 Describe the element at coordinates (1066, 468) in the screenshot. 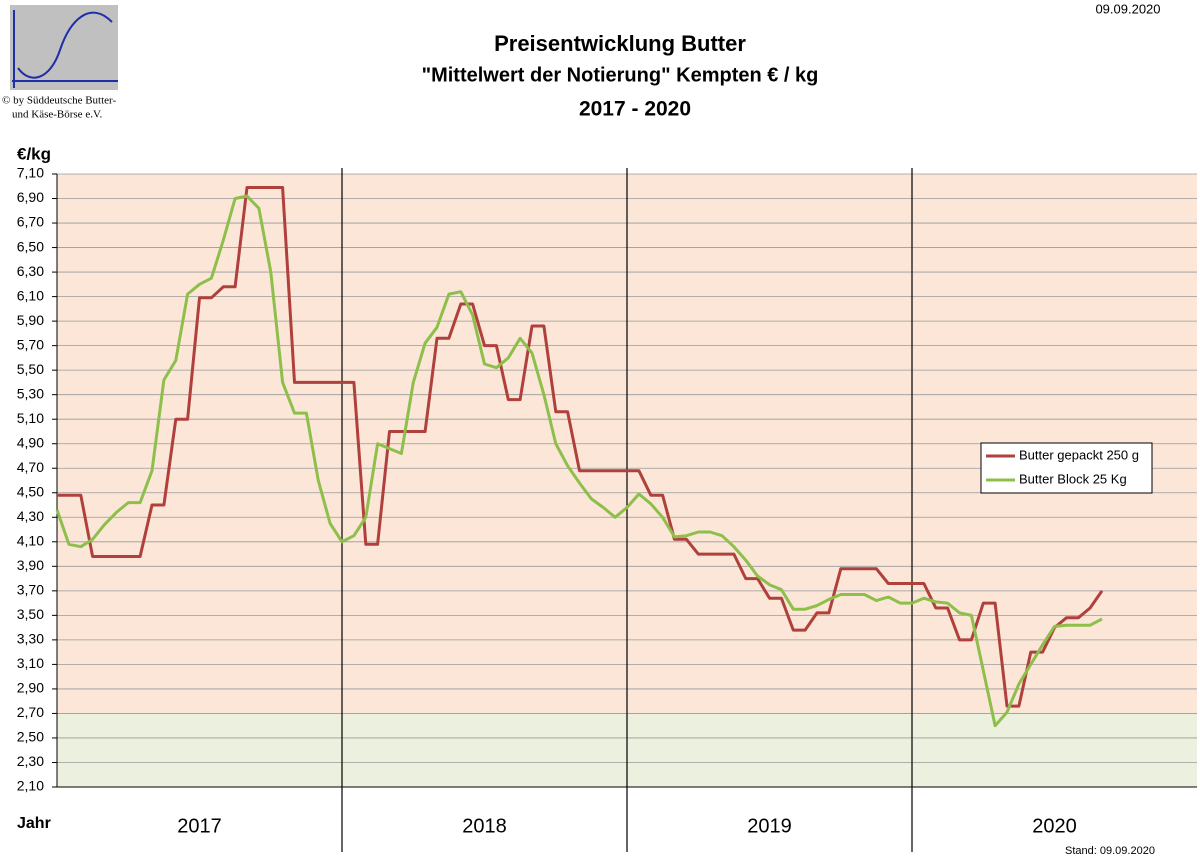

I see `legend-box` at that location.